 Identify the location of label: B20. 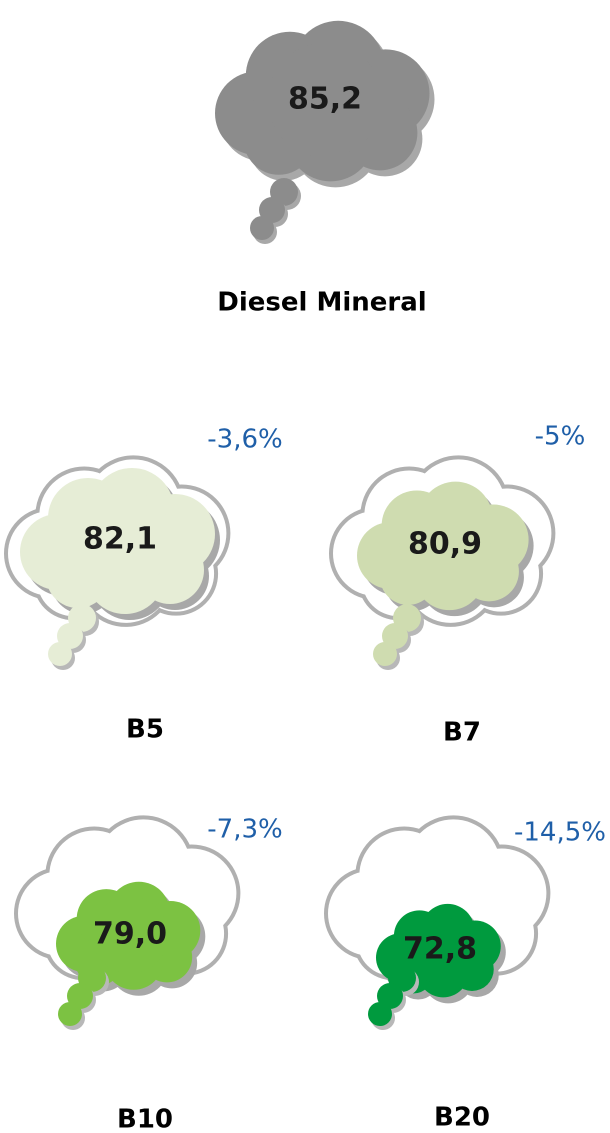
(462, 1118).